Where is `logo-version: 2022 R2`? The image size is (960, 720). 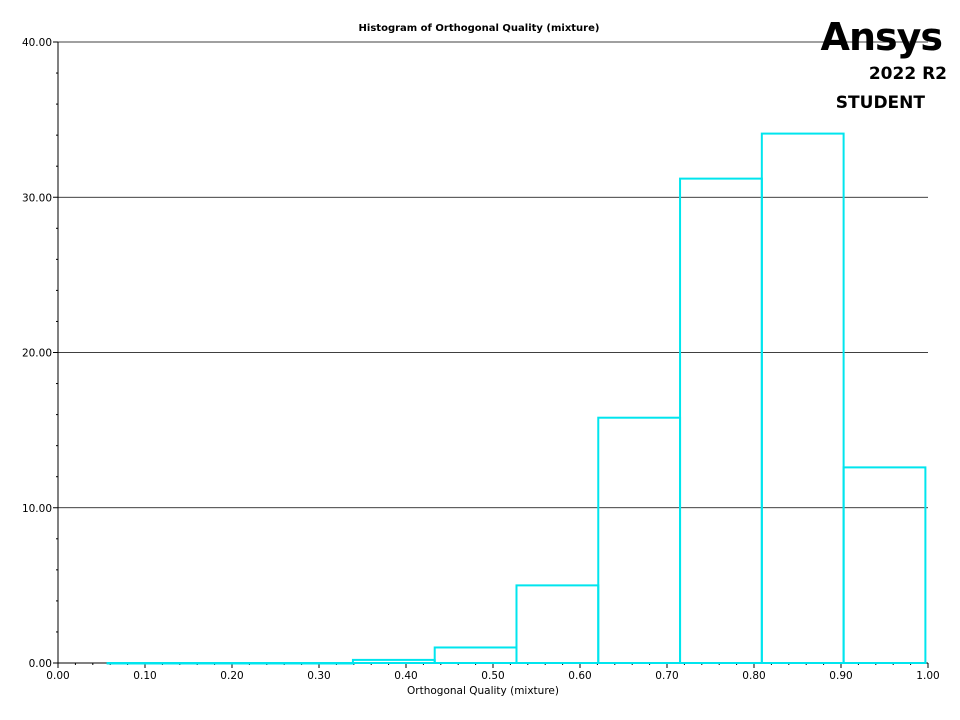 logo-version: 2022 R2 is located at coordinates (908, 74).